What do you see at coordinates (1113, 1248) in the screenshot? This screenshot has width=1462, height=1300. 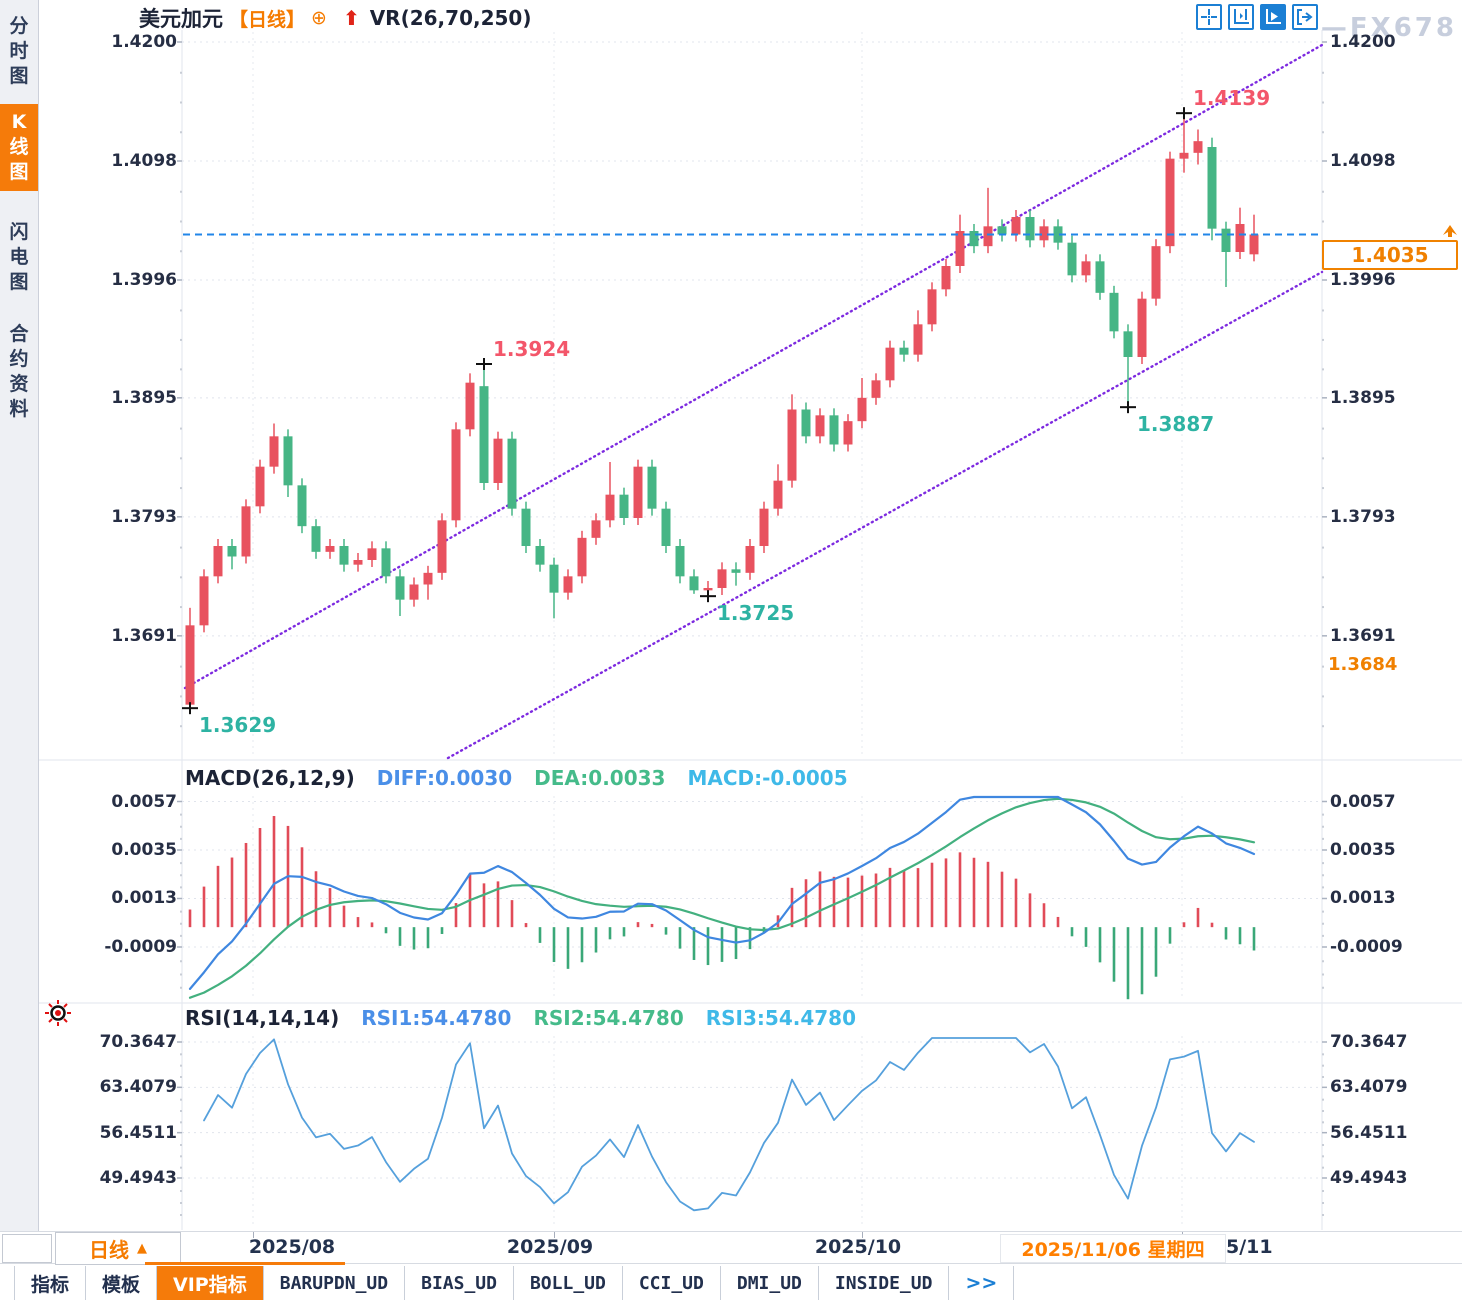 I see `hovered-date-label: 2025/11/06 星期四` at bounding box center [1113, 1248].